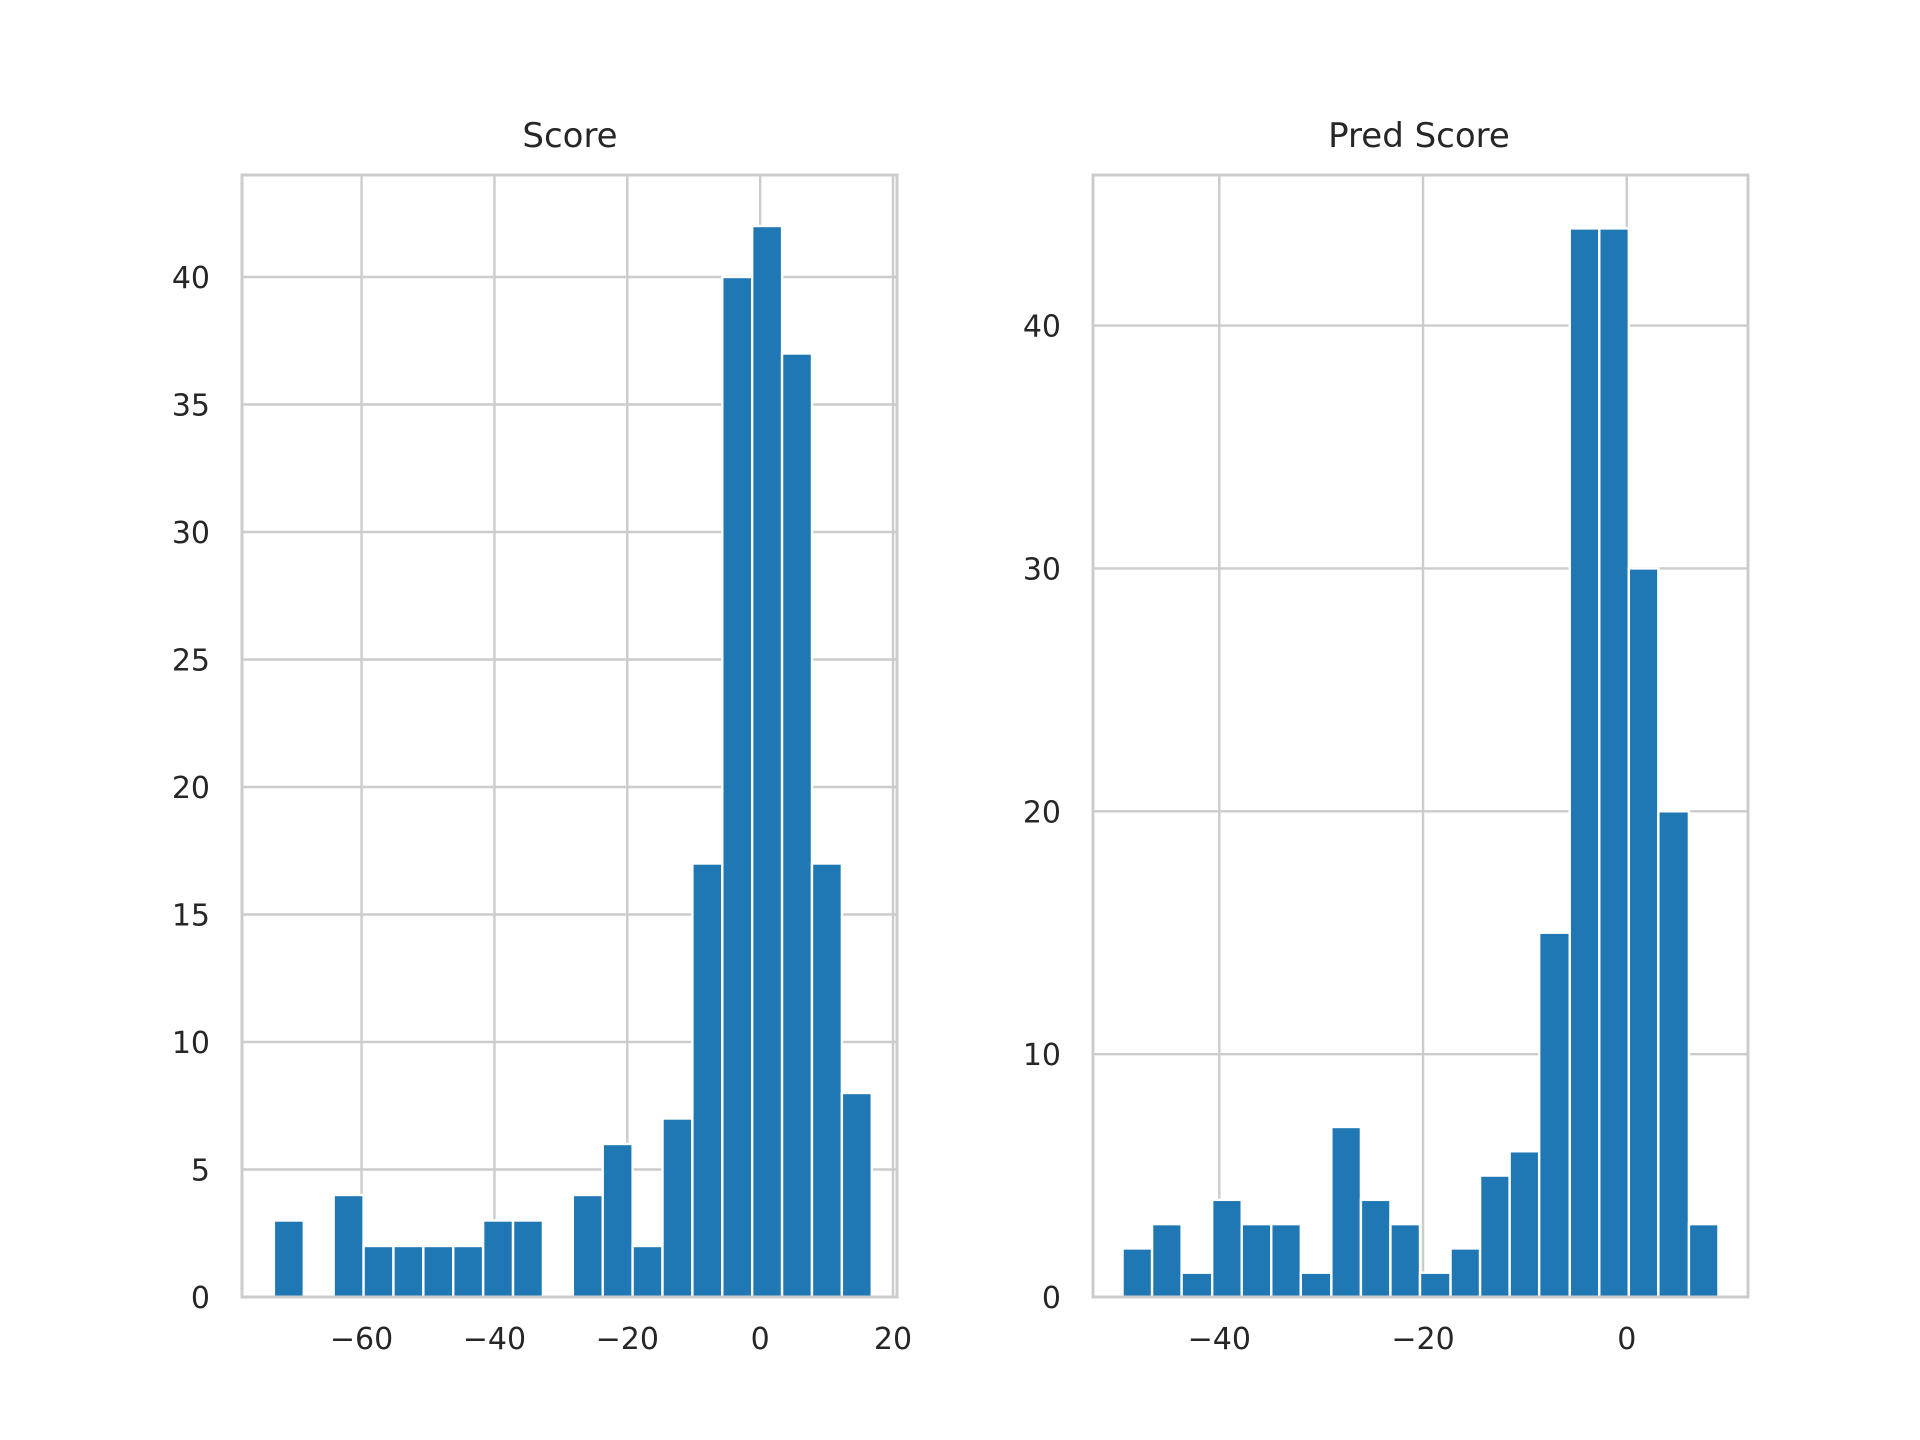 The height and width of the screenshot is (1440, 1920). I want to click on y-tick-label: 35, so click(191, 406).